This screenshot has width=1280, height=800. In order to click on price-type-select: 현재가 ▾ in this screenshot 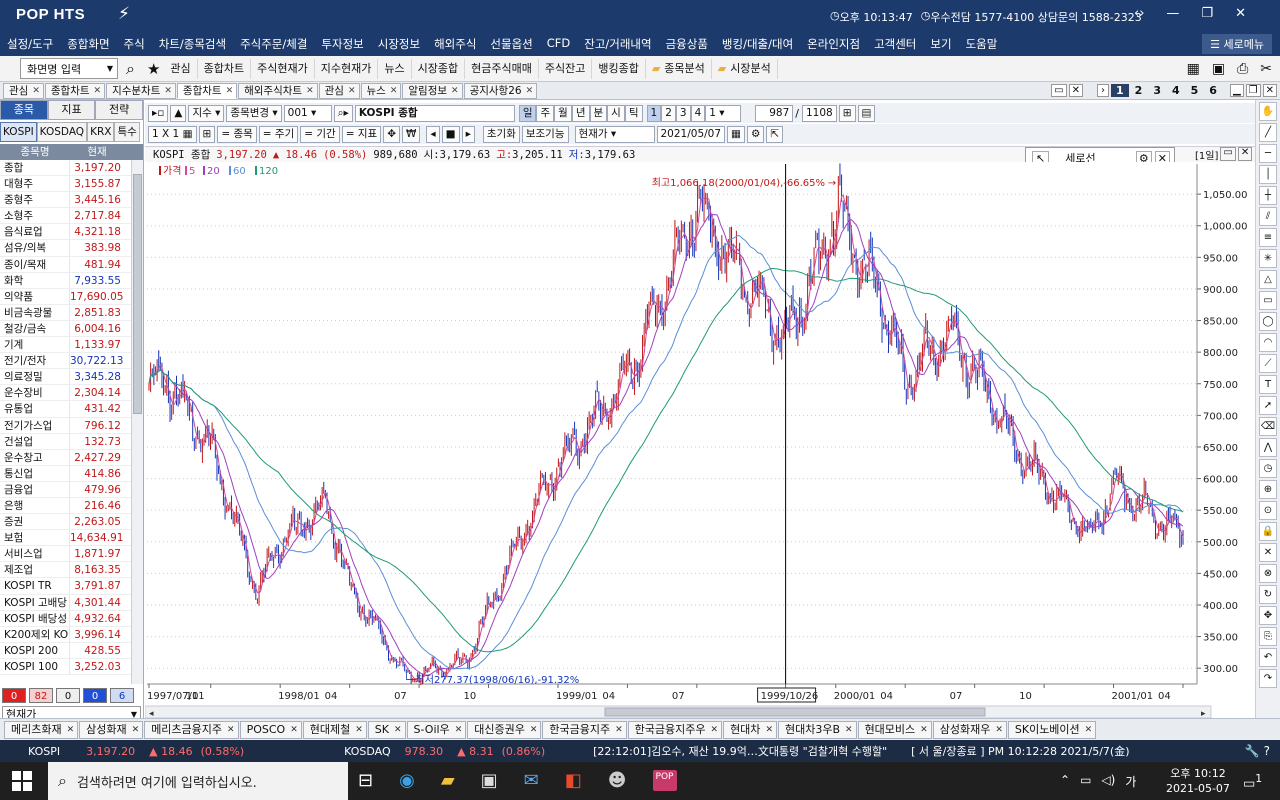, I will do `click(614, 134)`.